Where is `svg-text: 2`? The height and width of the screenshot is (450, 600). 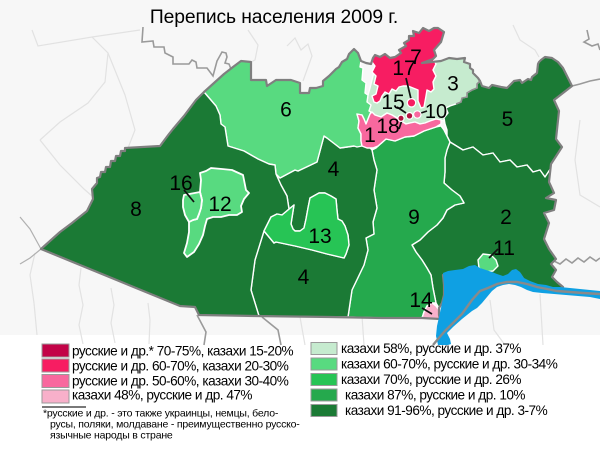 svg-text: 2 is located at coordinates (506, 217).